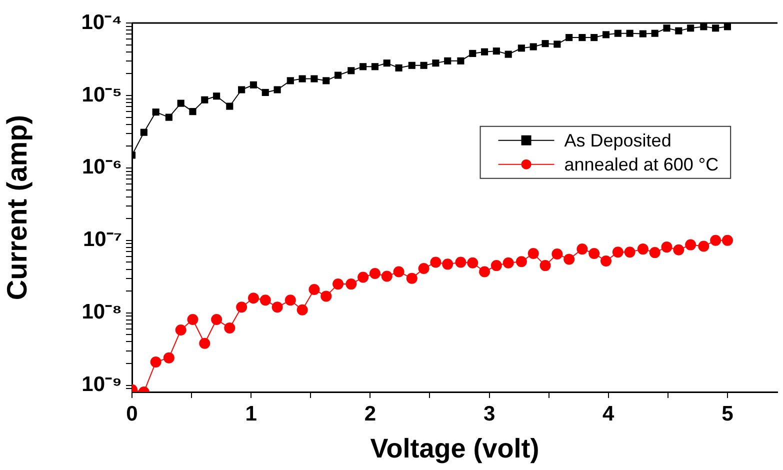  What do you see at coordinates (17, 207) in the screenshot?
I see `y-axis-title: Current (amp)` at bounding box center [17, 207].